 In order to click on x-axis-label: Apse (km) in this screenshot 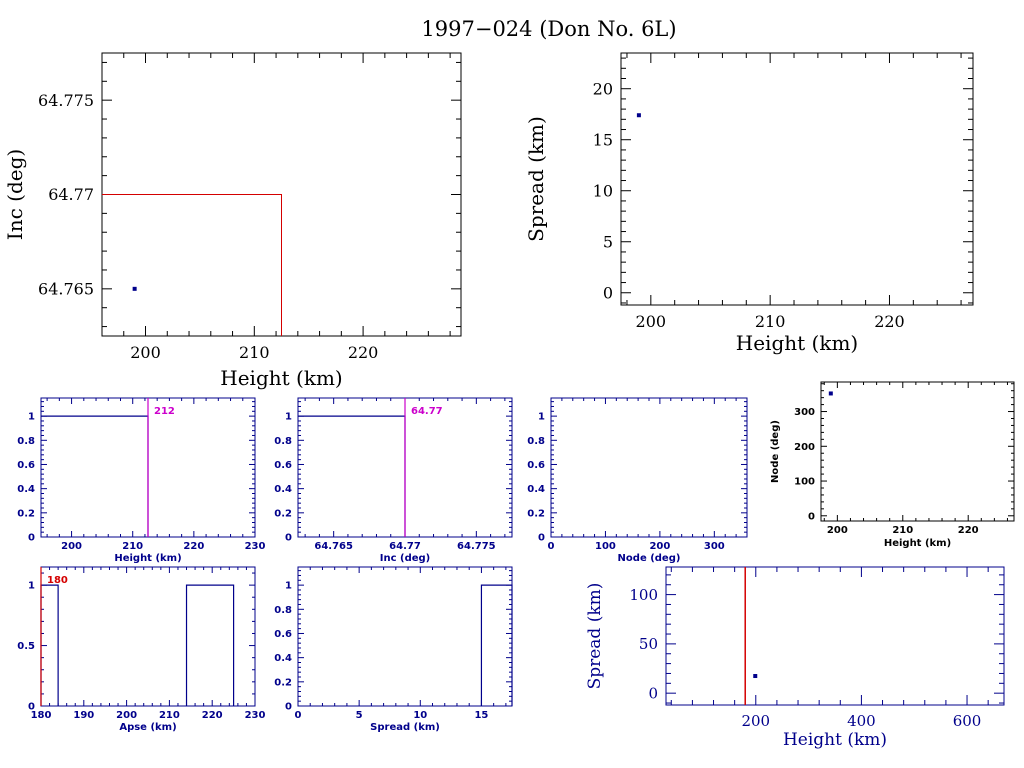, I will do `click(147, 727)`.